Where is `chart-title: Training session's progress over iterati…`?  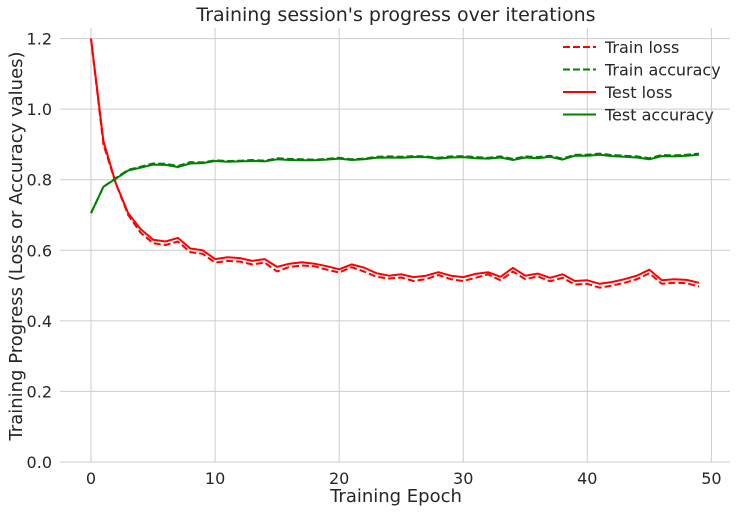
chart-title: Training session's progress over iterati… is located at coordinates (395, 15).